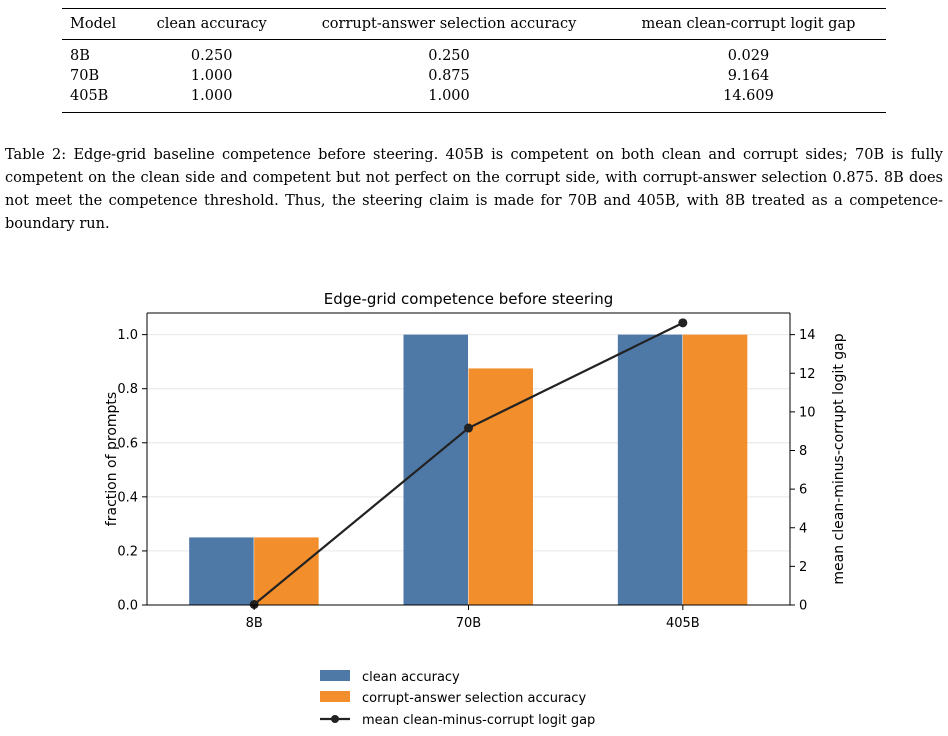 Image resolution: width=948 pixels, height=736 pixels. What do you see at coordinates (839, 458) in the screenshot?
I see `y2-axis-label: mean clean-minus-corrupt logit gap` at bounding box center [839, 458].